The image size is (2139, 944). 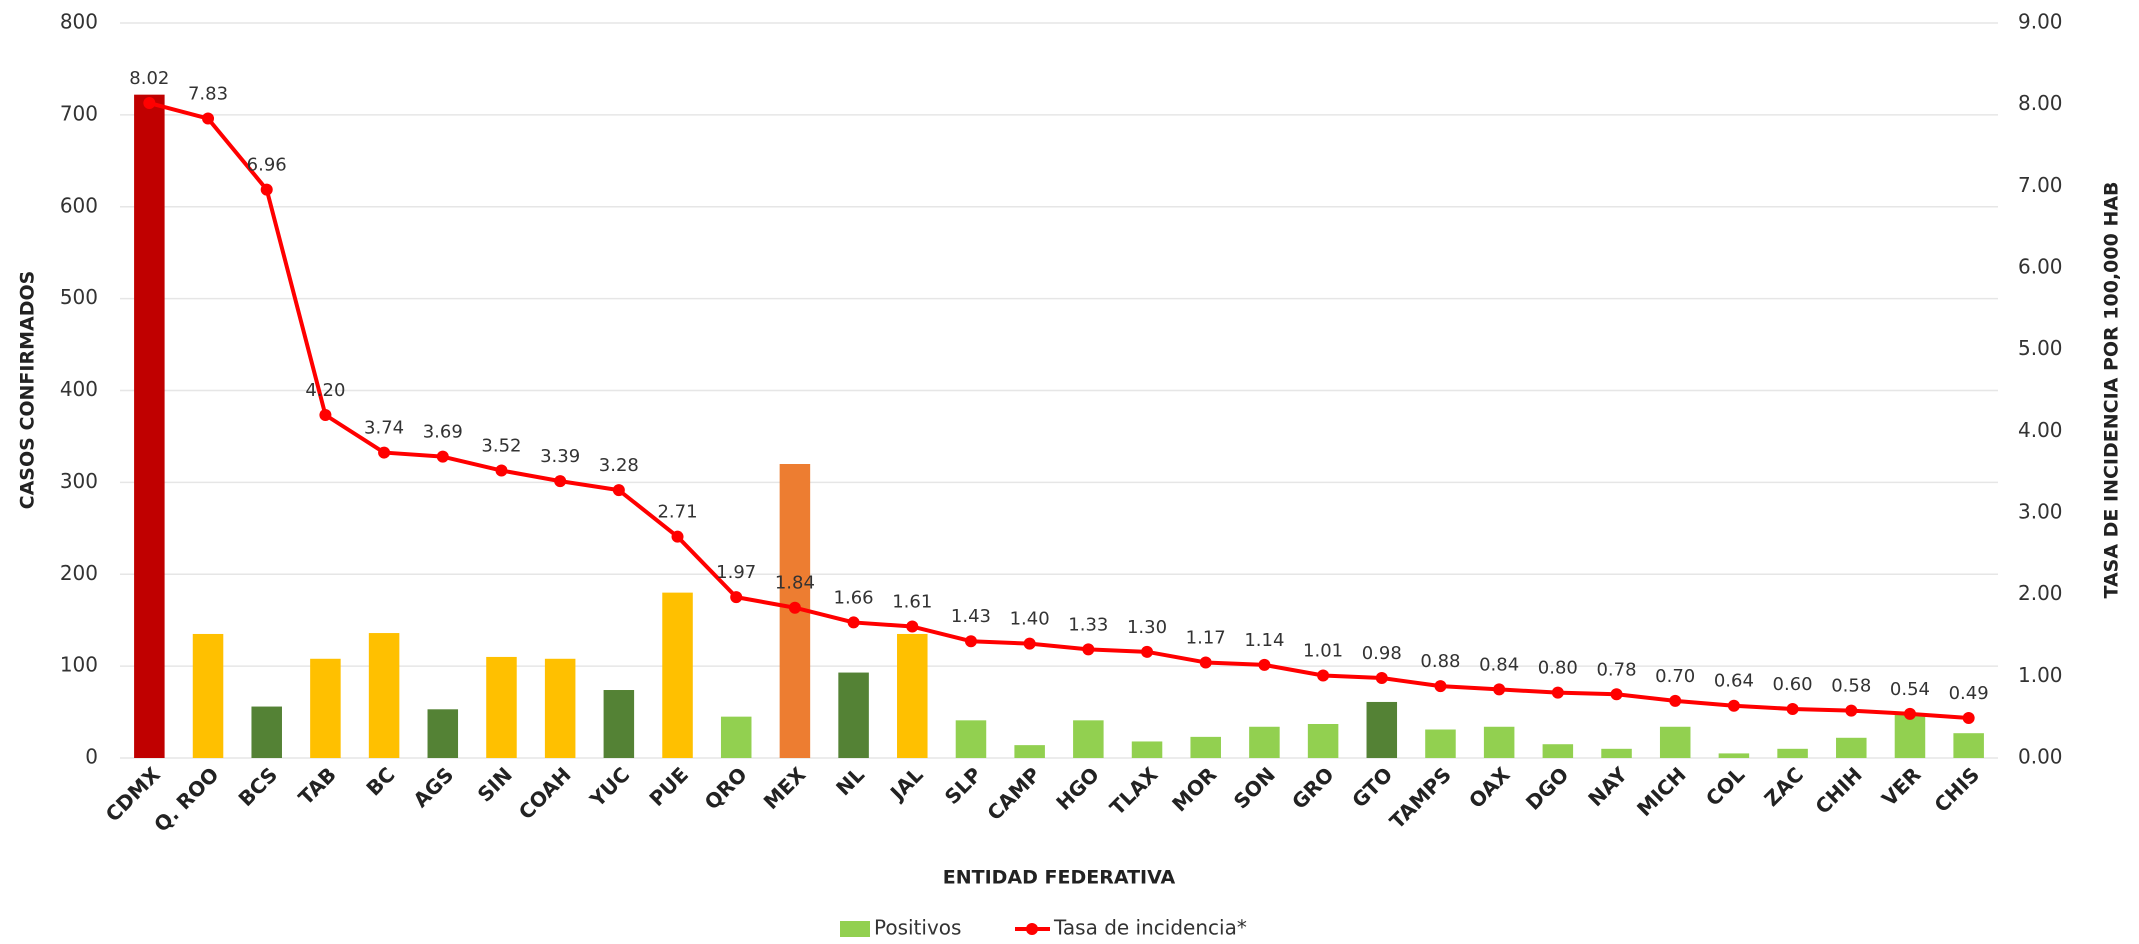 What do you see at coordinates (2112, 389) in the screenshot?
I see `y2-axis-title: TASA DE INCIDENCIA POR 100,000 HAB` at bounding box center [2112, 389].